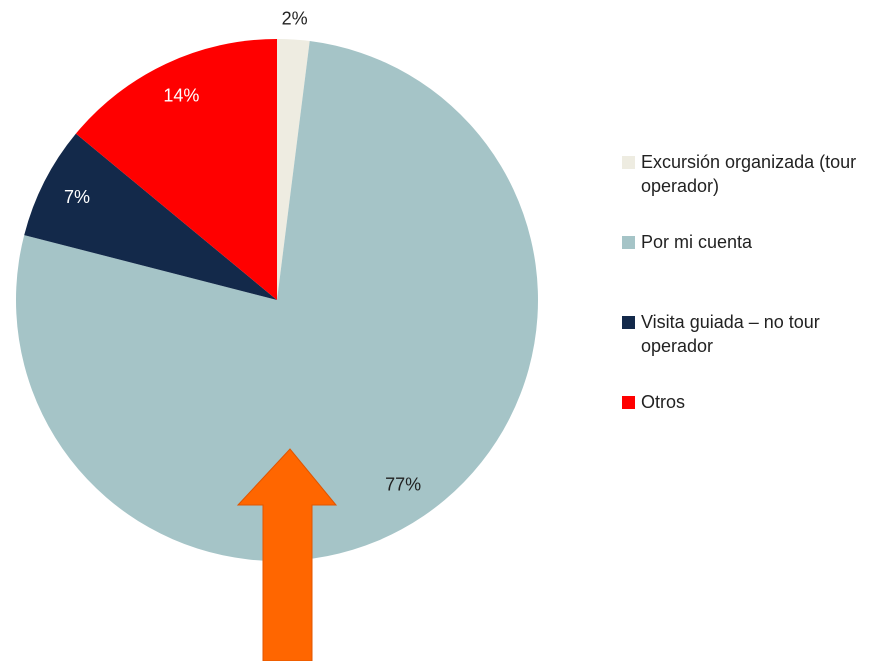  What do you see at coordinates (749, 174) in the screenshot?
I see `legend-label: Excursión organizada (tour operador)` at bounding box center [749, 174].